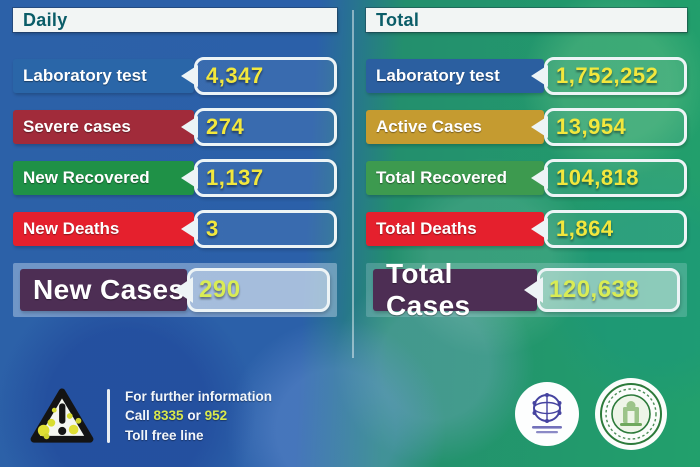 This screenshot has height=467, width=700. What do you see at coordinates (212, 228) in the screenshot?
I see `stat-value: 3` at bounding box center [212, 228].